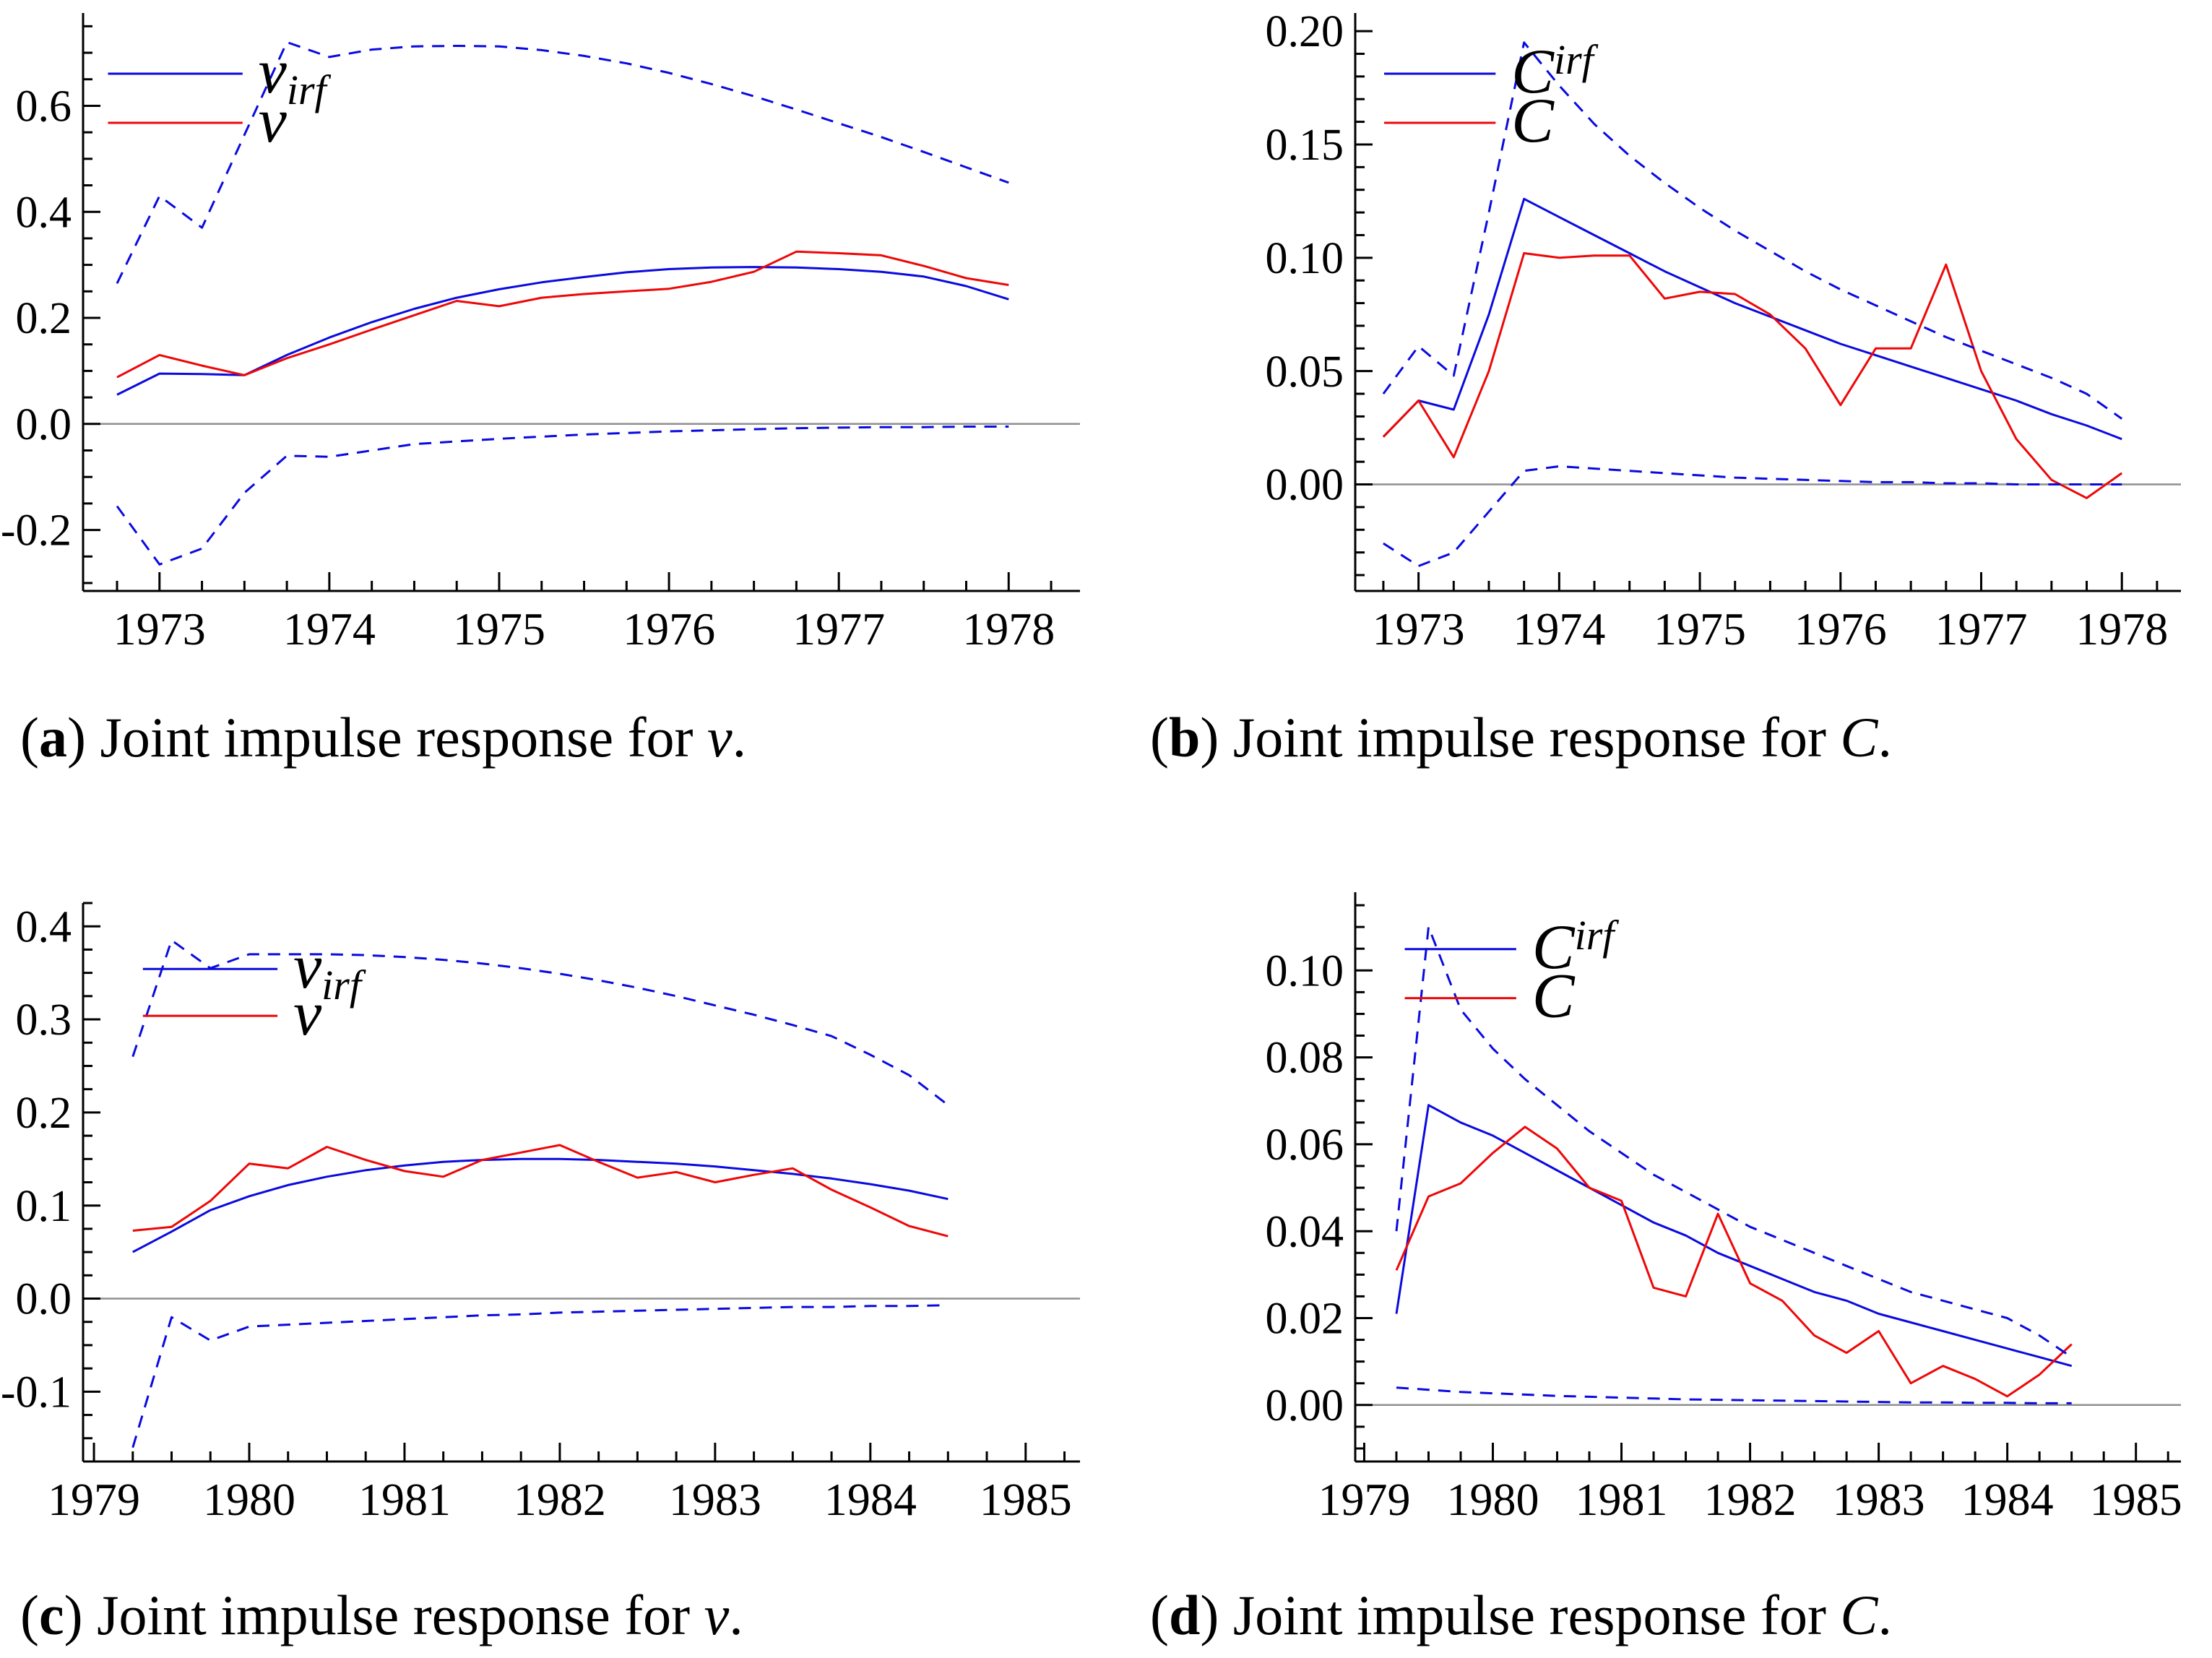  I want to click on y-tick-label: 0.06, so click(1305, 1145).